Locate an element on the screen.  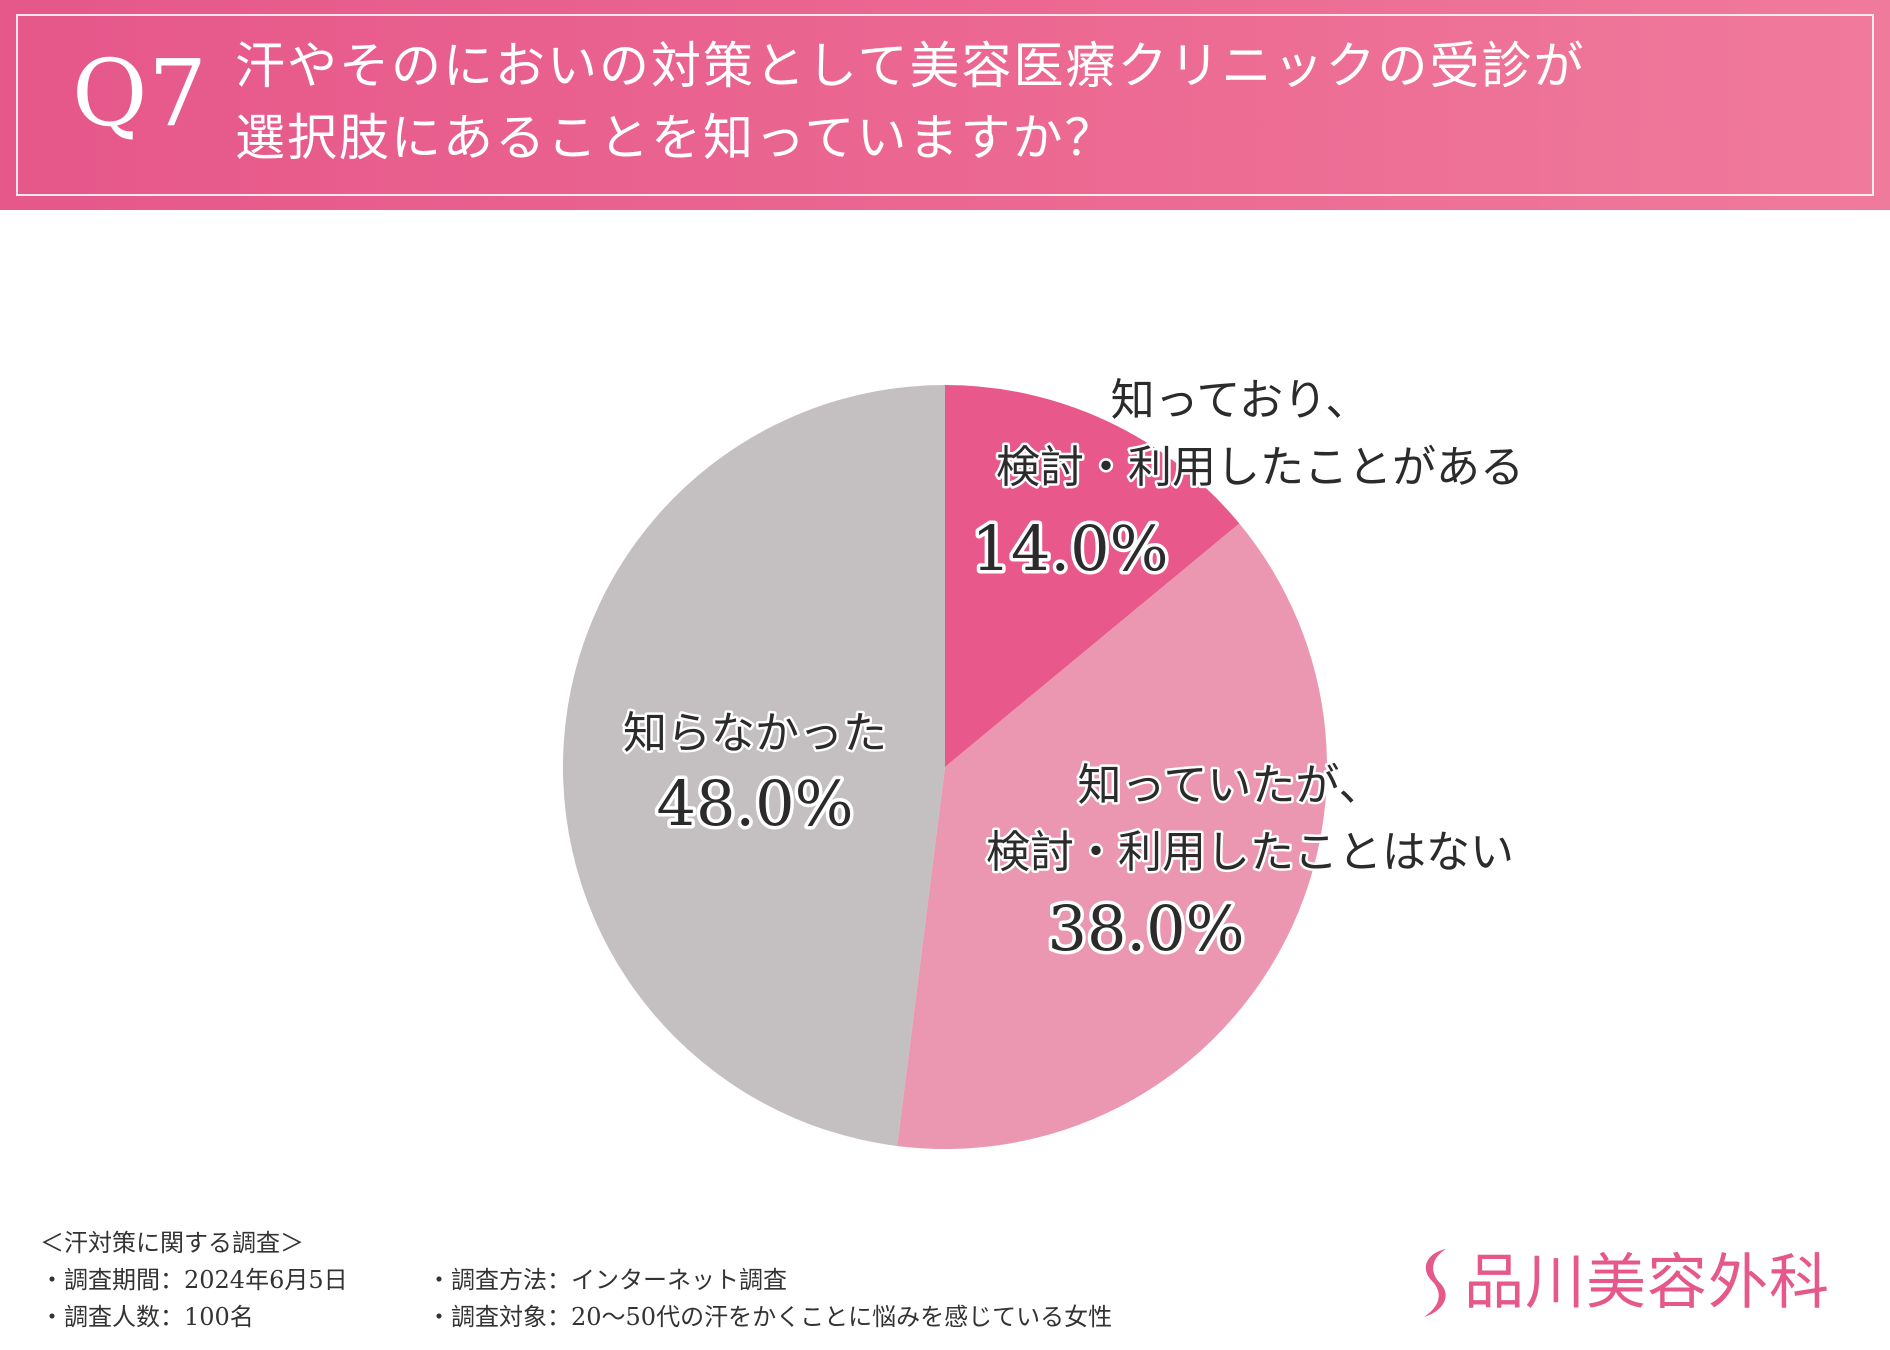
header-frame is located at coordinates (945, 105).